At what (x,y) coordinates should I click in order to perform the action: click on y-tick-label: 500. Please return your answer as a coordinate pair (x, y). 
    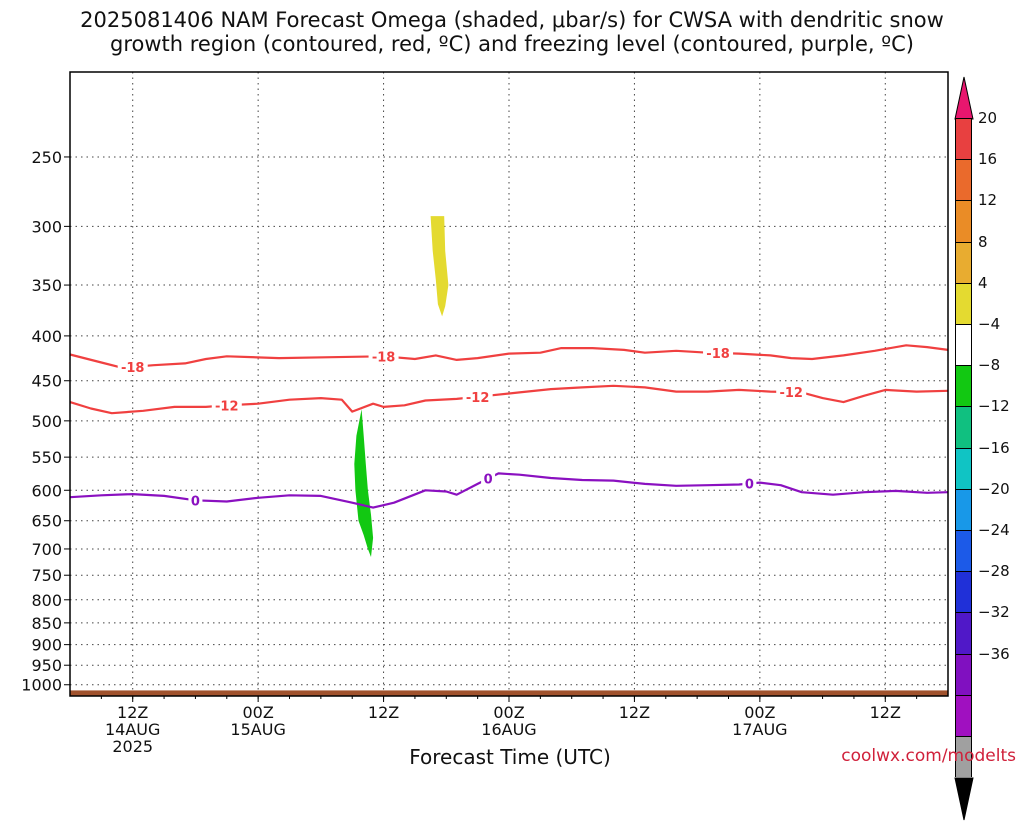
    Looking at the image, I should click on (46, 421).